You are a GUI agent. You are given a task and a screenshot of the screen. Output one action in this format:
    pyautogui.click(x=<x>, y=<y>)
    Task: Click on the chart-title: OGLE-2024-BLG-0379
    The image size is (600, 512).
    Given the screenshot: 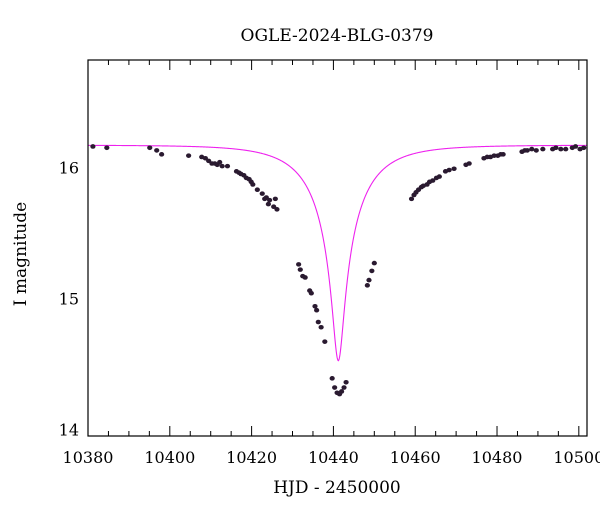 What is the action you would take?
    pyautogui.click(x=337, y=36)
    